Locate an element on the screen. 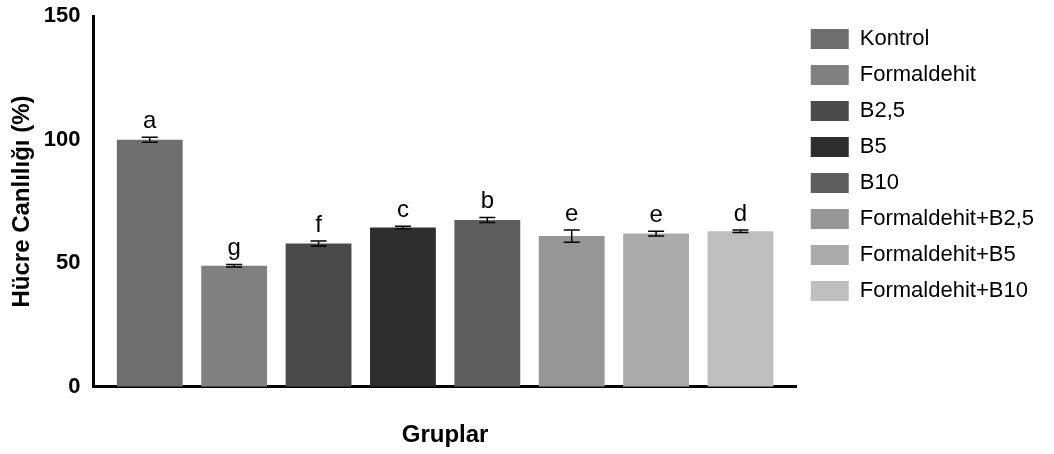 The height and width of the screenshot is (454, 1054). y-tick-label: 100 is located at coordinates (62, 138).